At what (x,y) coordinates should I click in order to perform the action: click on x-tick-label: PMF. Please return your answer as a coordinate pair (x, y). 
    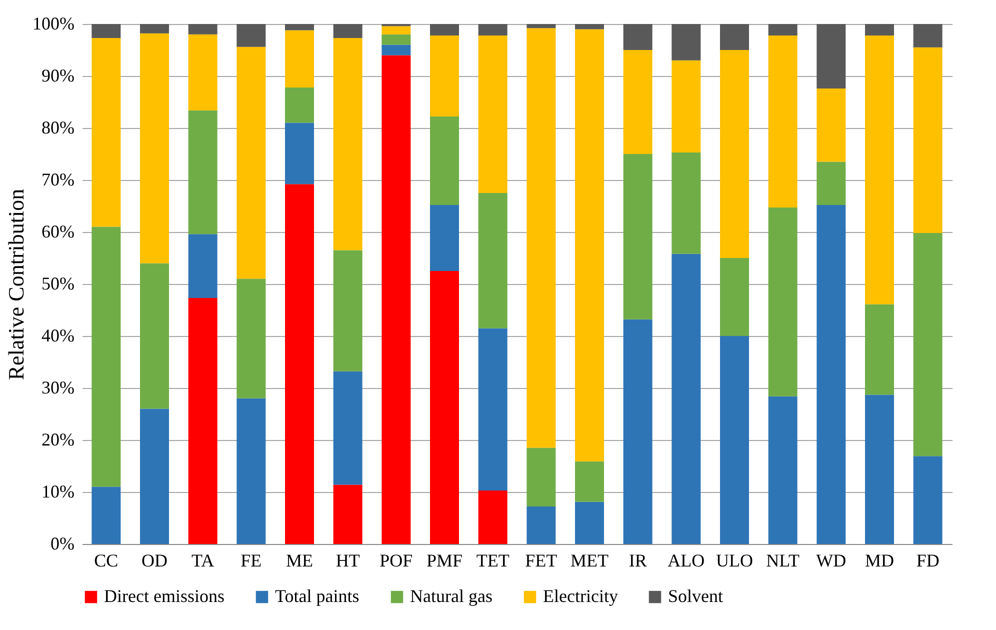
    Looking at the image, I should click on (444, 560).